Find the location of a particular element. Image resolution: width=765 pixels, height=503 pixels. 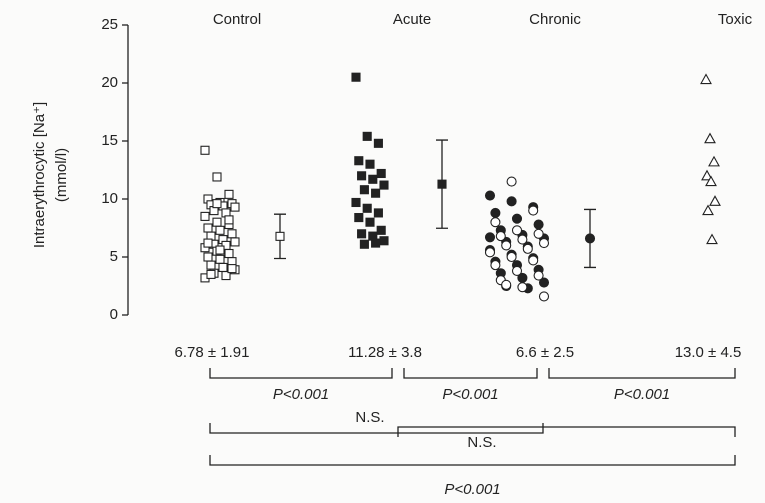

y-tick-label: 5 is located at coordinates (114, 256).